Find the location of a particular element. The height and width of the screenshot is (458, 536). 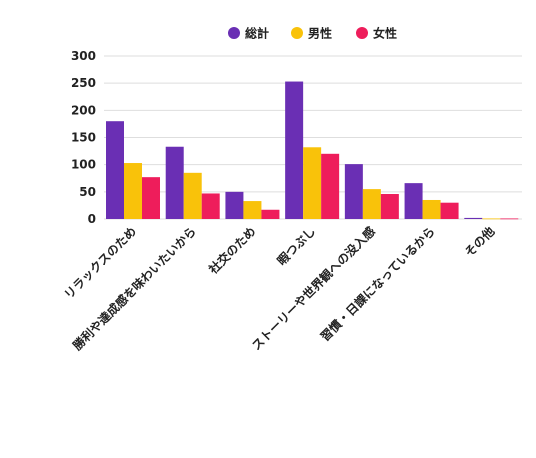

x-tick-label: 習慣・日課になっているから is located at coordinates (377, 284).